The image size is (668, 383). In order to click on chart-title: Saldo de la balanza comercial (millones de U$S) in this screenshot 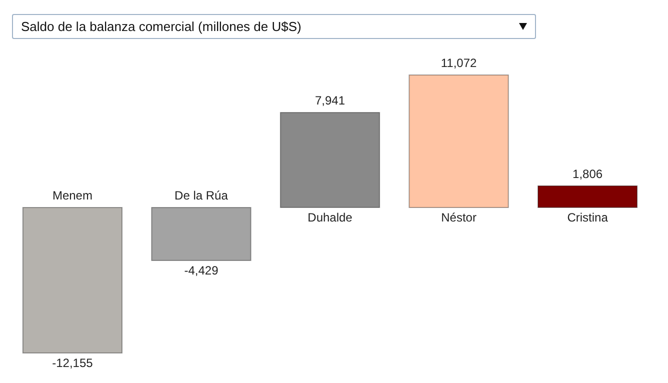, I will do `click(161, 26)`.